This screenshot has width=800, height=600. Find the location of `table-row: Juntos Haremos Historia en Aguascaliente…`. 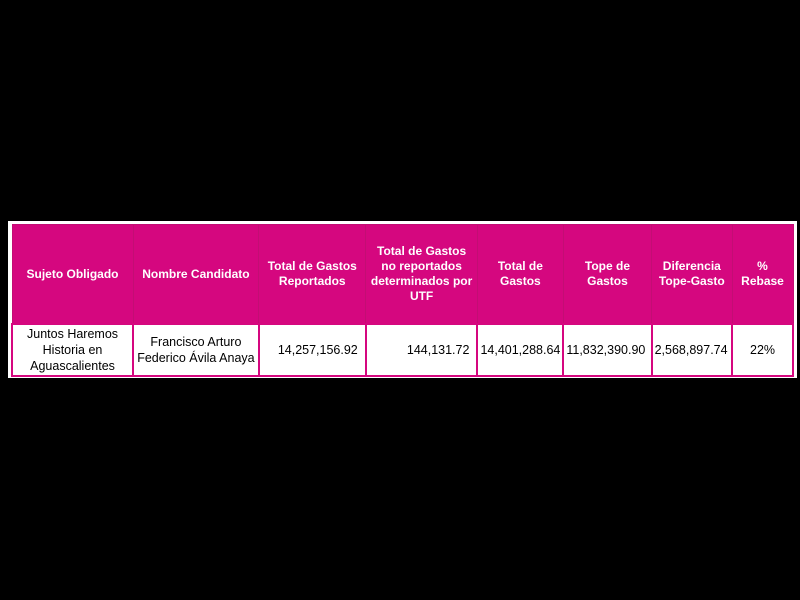

table-row: Juntos Haremos Historia en Aguascaliente… is located at coordinates (402, 350).